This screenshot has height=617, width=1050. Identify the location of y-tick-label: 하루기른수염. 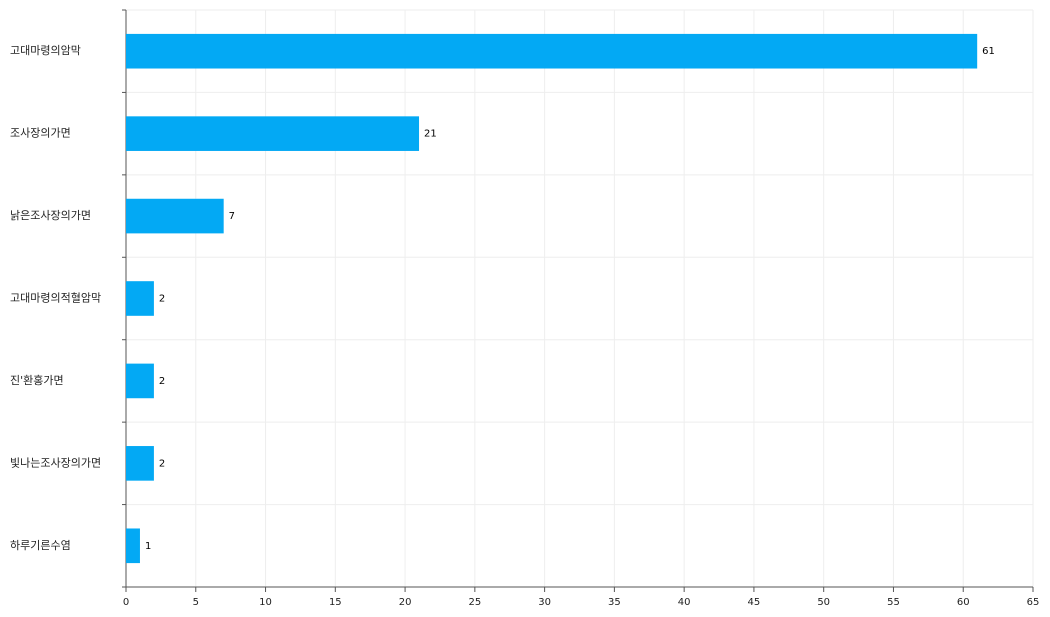
(40, 545).